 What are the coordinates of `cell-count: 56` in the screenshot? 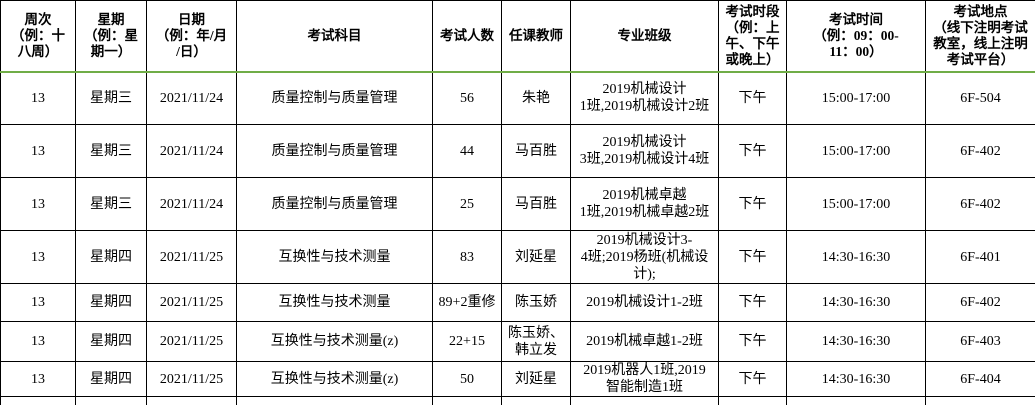 It's located at (467, 98).